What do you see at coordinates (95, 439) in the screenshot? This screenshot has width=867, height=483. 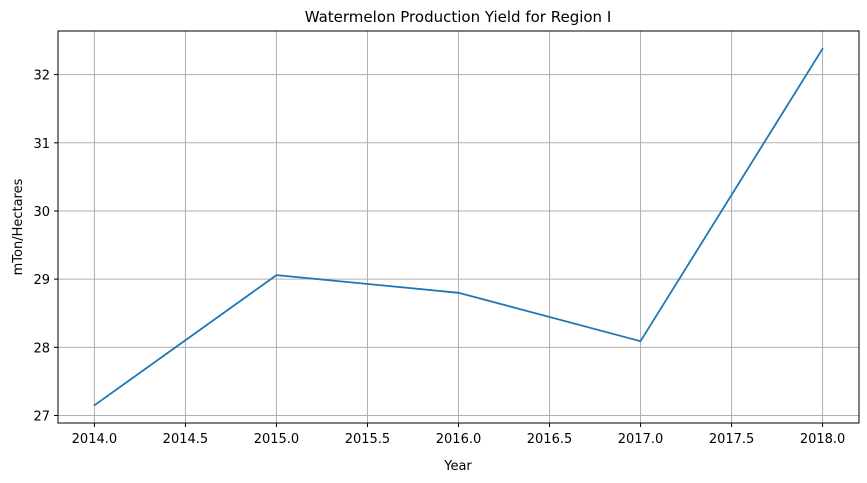 I see `x-tick-label: 2014.0` at bounding box center [95, 439].